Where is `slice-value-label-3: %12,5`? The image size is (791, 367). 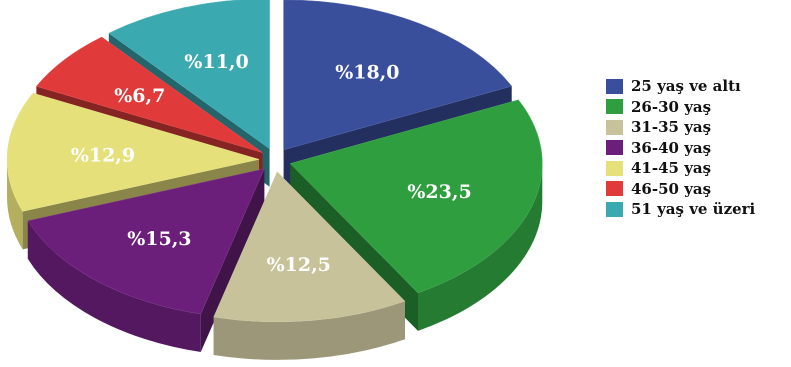
slice-value-label-3: %12,5 is located at coordinates (299, 265).